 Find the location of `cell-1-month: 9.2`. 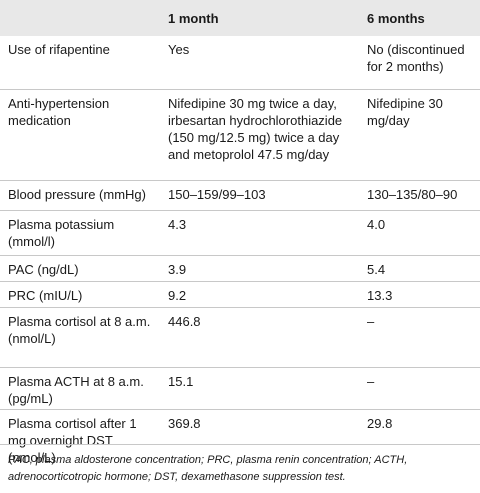

cell-1-month: 9.2 is located at coordinates (177, 295).